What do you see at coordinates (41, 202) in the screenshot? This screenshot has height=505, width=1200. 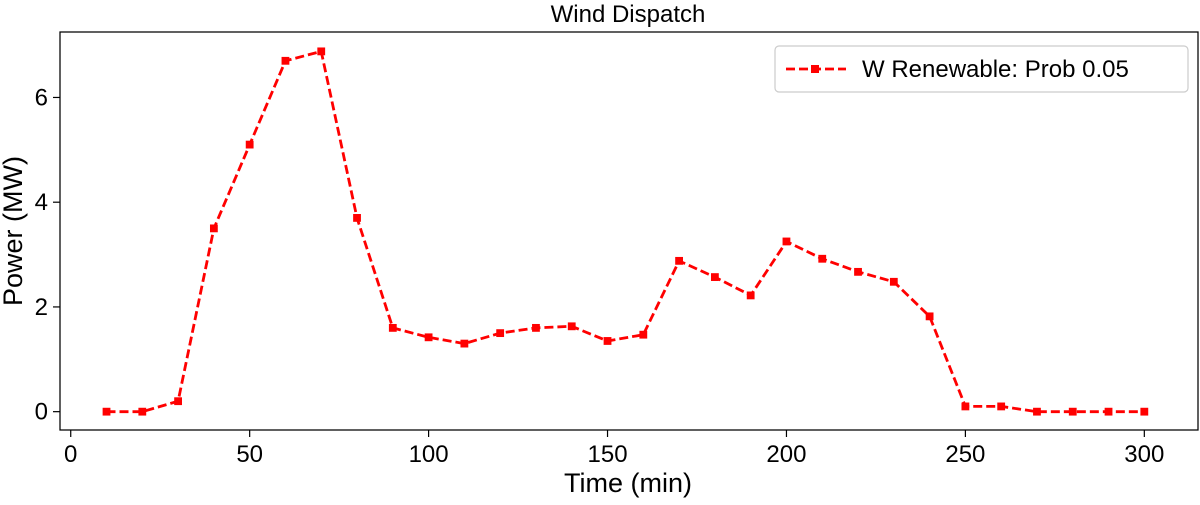 I see `y-tick-label: 4` at bounding box center [41, 202].